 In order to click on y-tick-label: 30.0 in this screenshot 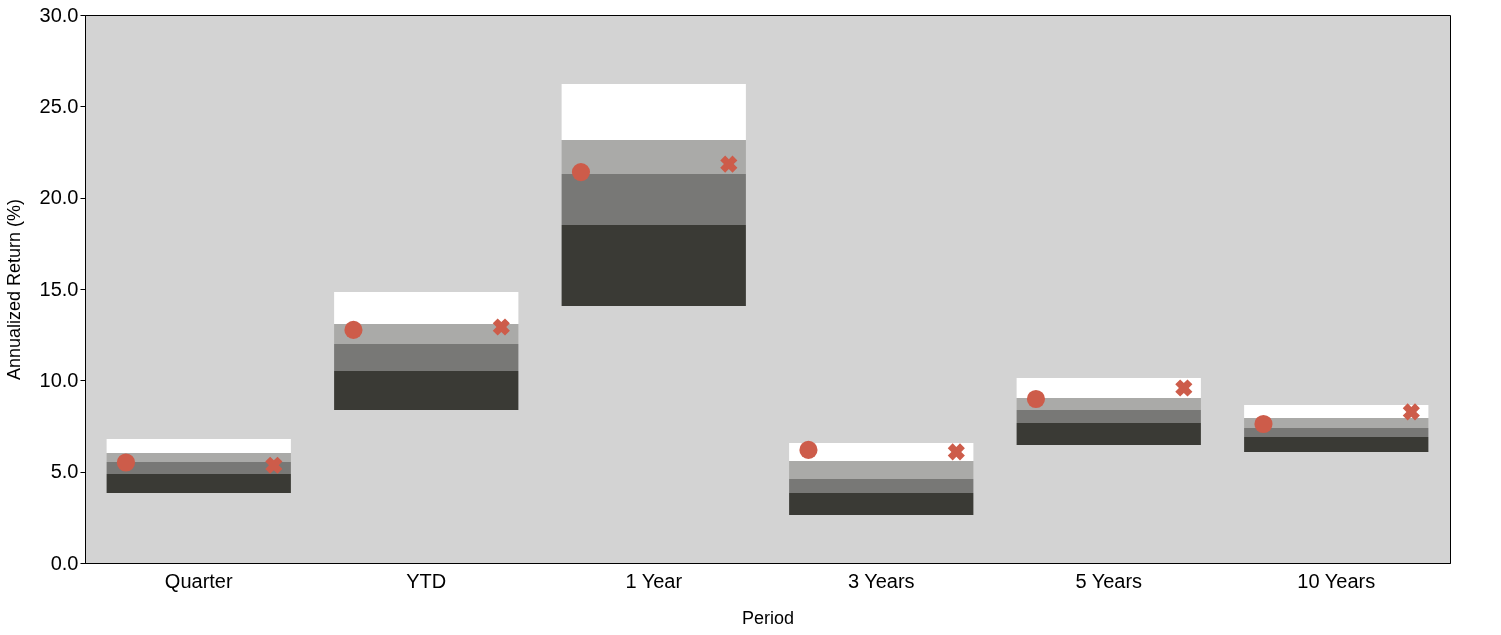, I will do `click(59, 14)`.